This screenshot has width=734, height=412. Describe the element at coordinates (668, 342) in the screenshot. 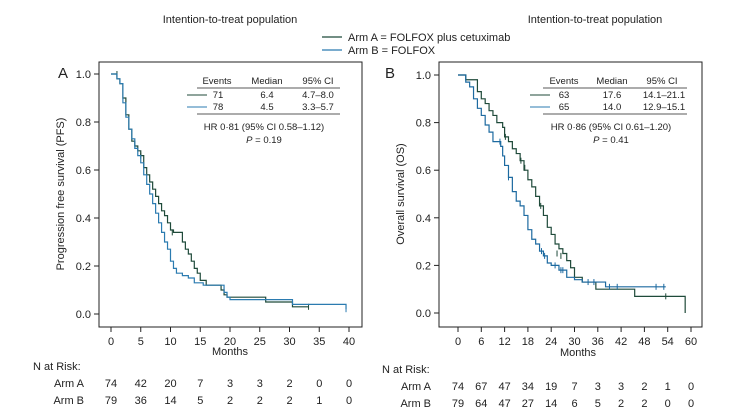

I see `panel-b-x-tick-label: 54` at that location.